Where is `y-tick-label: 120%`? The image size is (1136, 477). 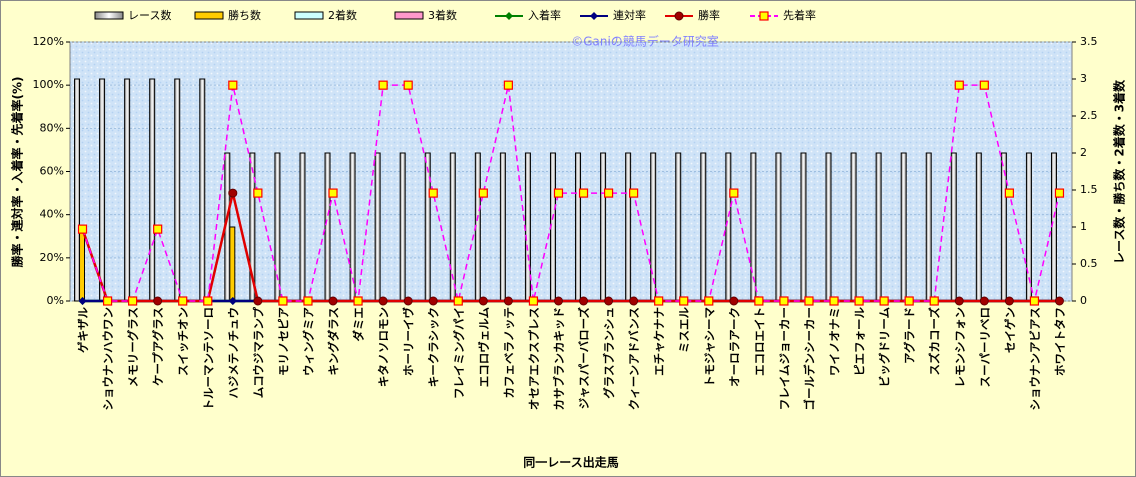
y-tick-label: 120% is located at coordinates (48, 41).